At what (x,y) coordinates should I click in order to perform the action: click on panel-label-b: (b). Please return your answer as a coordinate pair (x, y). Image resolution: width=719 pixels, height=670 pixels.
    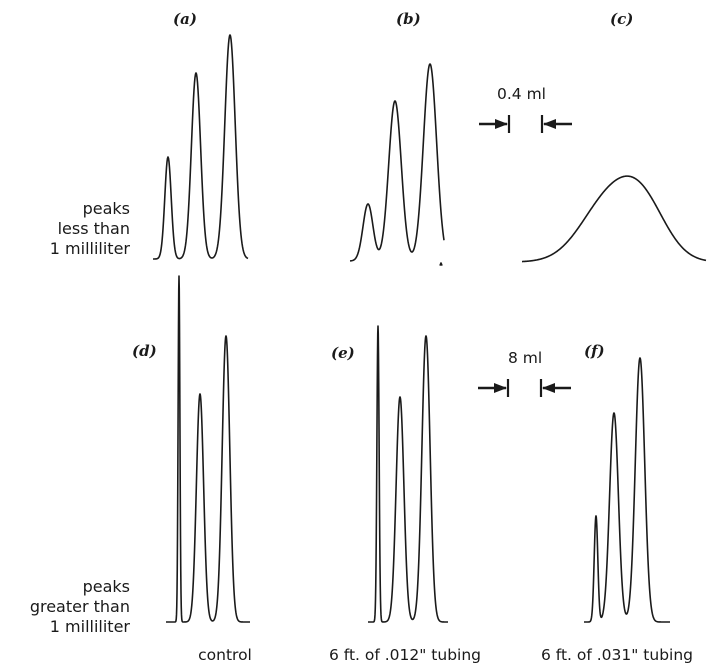
    Looking at the image, I should click on (408, 19).